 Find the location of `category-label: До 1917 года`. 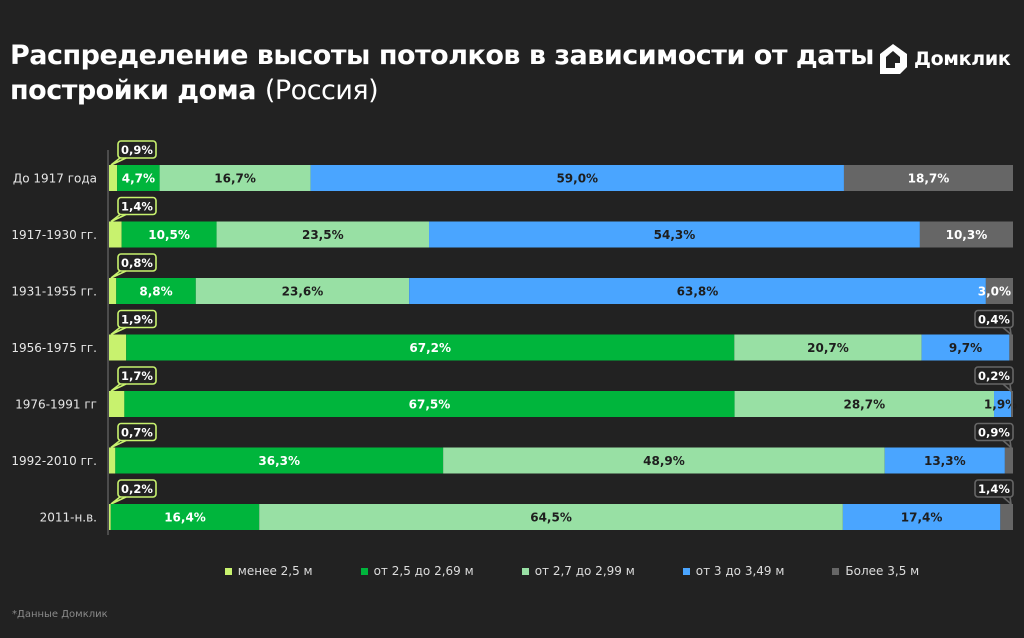

category-label: До 1917 года is located at coordinates (55, 179).